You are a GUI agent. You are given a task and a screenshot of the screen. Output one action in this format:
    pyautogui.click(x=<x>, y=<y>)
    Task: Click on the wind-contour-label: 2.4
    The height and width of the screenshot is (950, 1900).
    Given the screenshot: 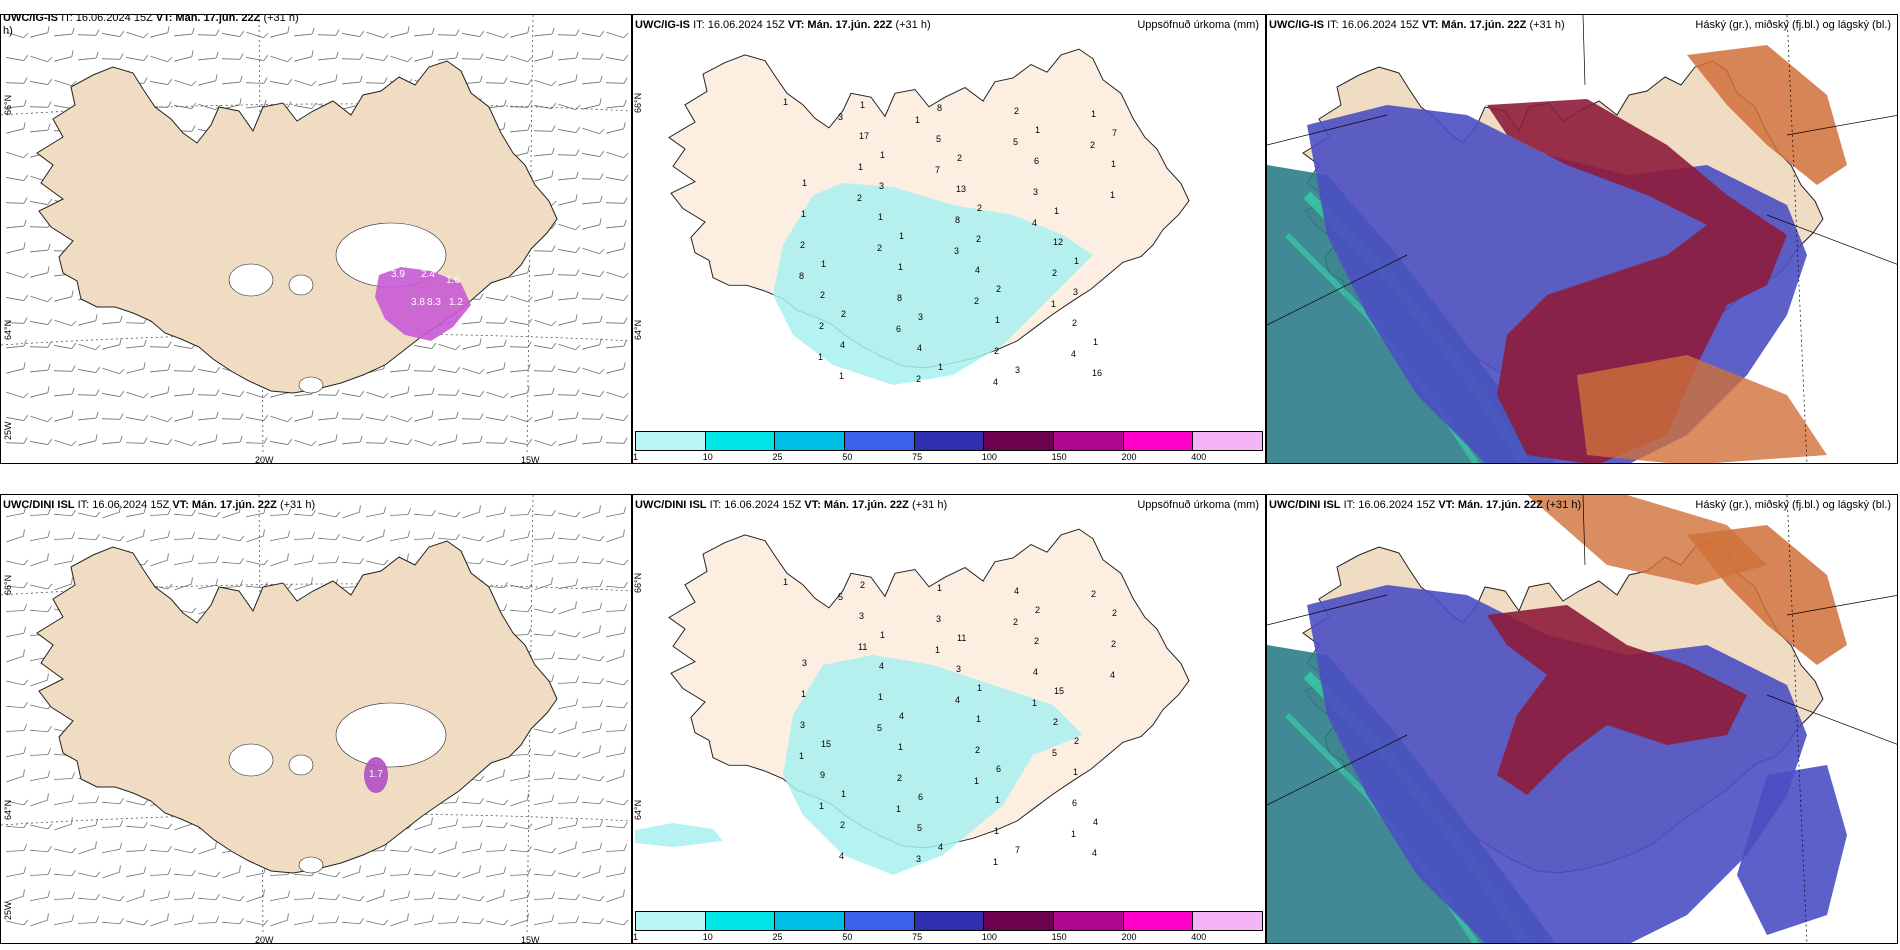 What is the action you would take?
    pyautogui.click(x=428, y=274)
    